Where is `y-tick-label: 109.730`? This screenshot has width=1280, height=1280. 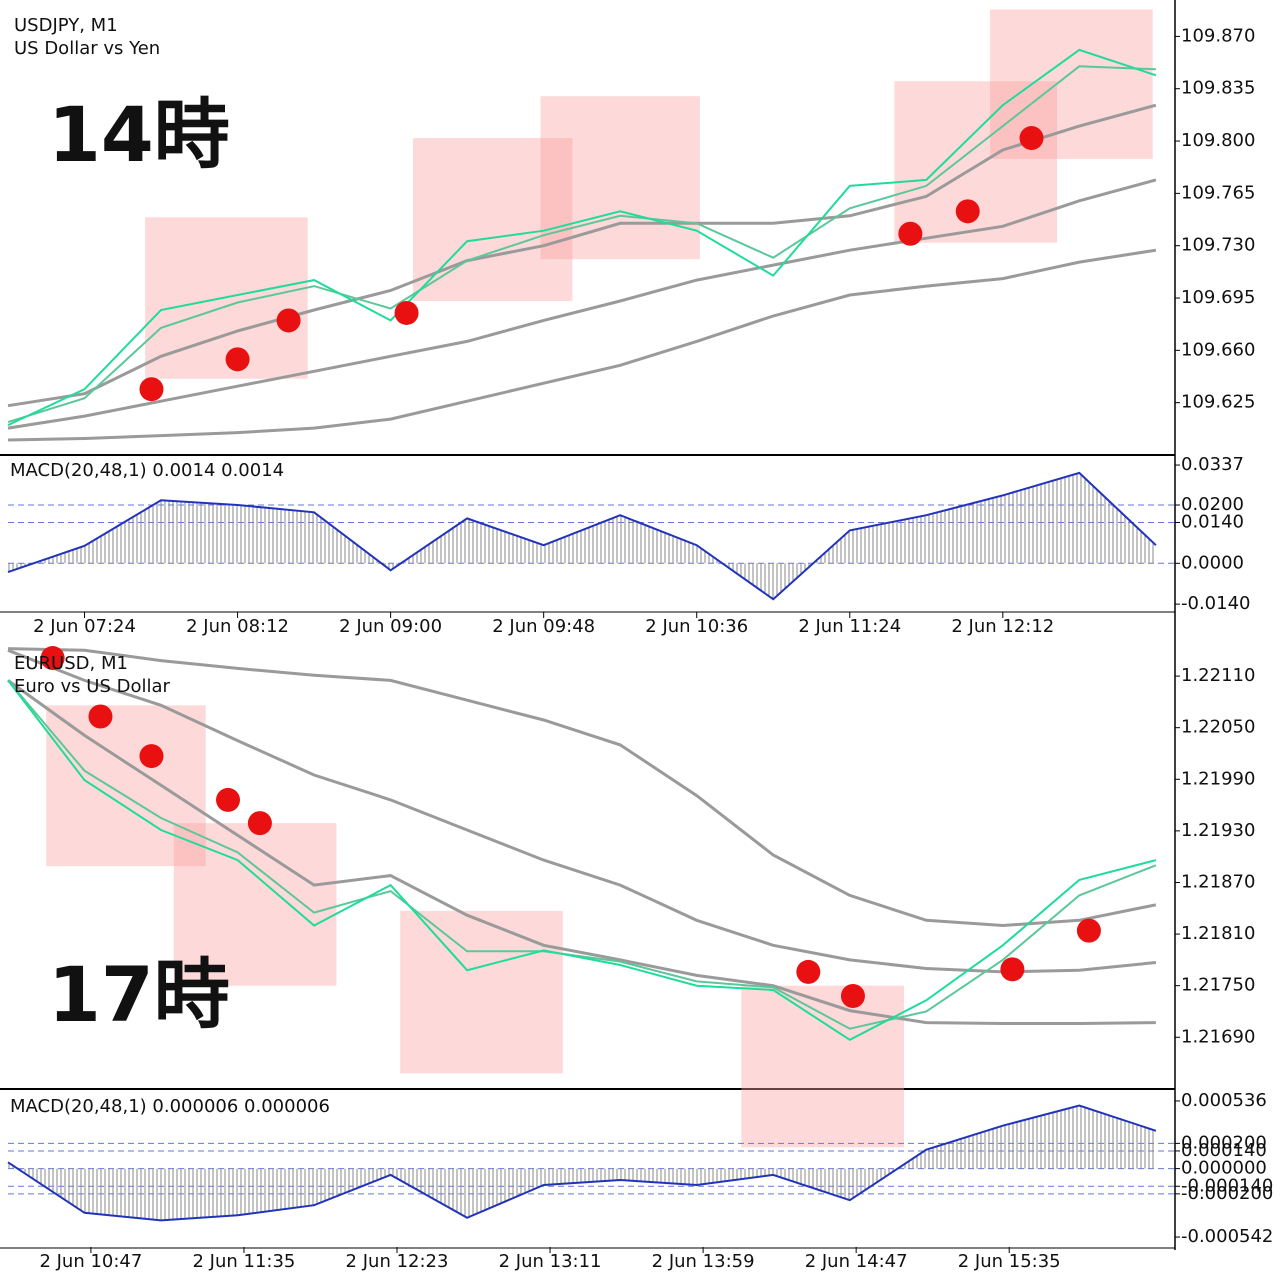 y-tick-label: 109.730 is located at coordinates (1218, 245).